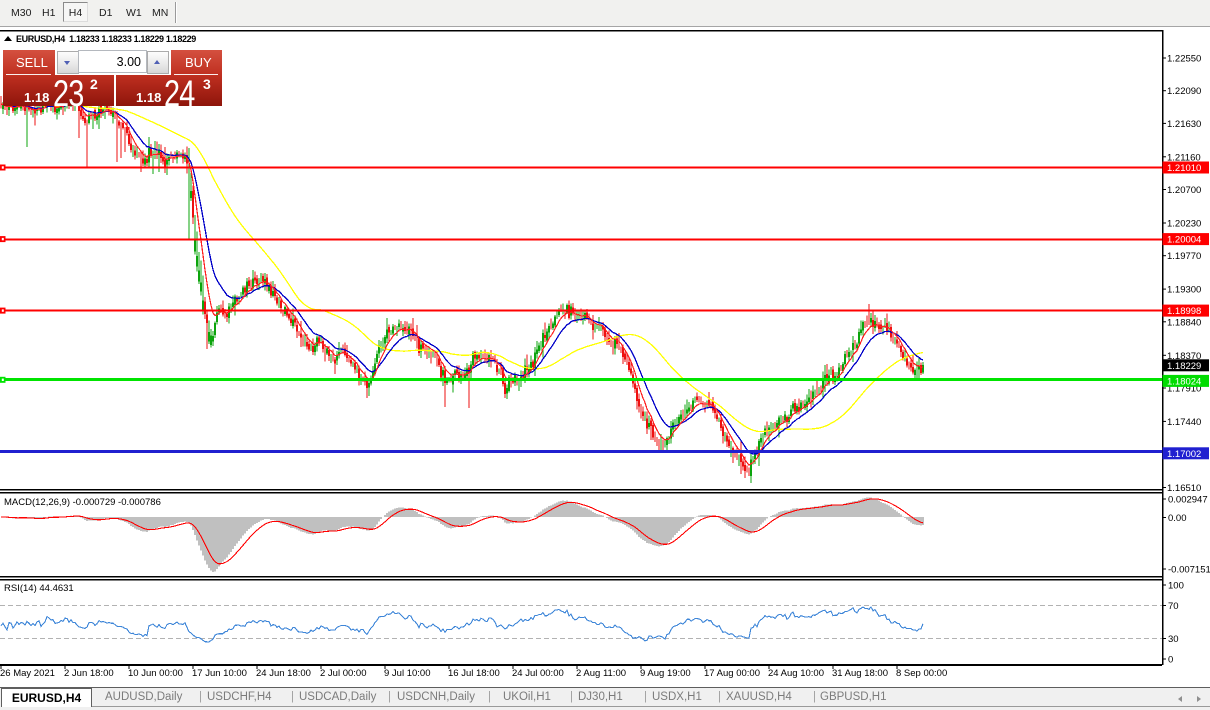  What do you see at coordinates (1184, 59) in the screenshot?
I see `svg-text: 1.22550` at bounding box center [1184, 59].